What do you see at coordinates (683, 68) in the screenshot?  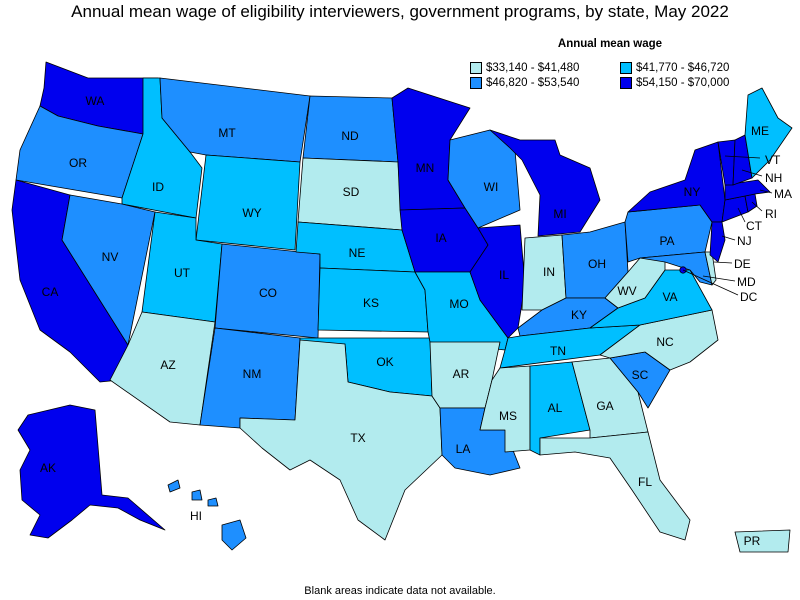 I see `legend-label-bin-1: $41,770 - $46,720` at bounding box center [683, 68].